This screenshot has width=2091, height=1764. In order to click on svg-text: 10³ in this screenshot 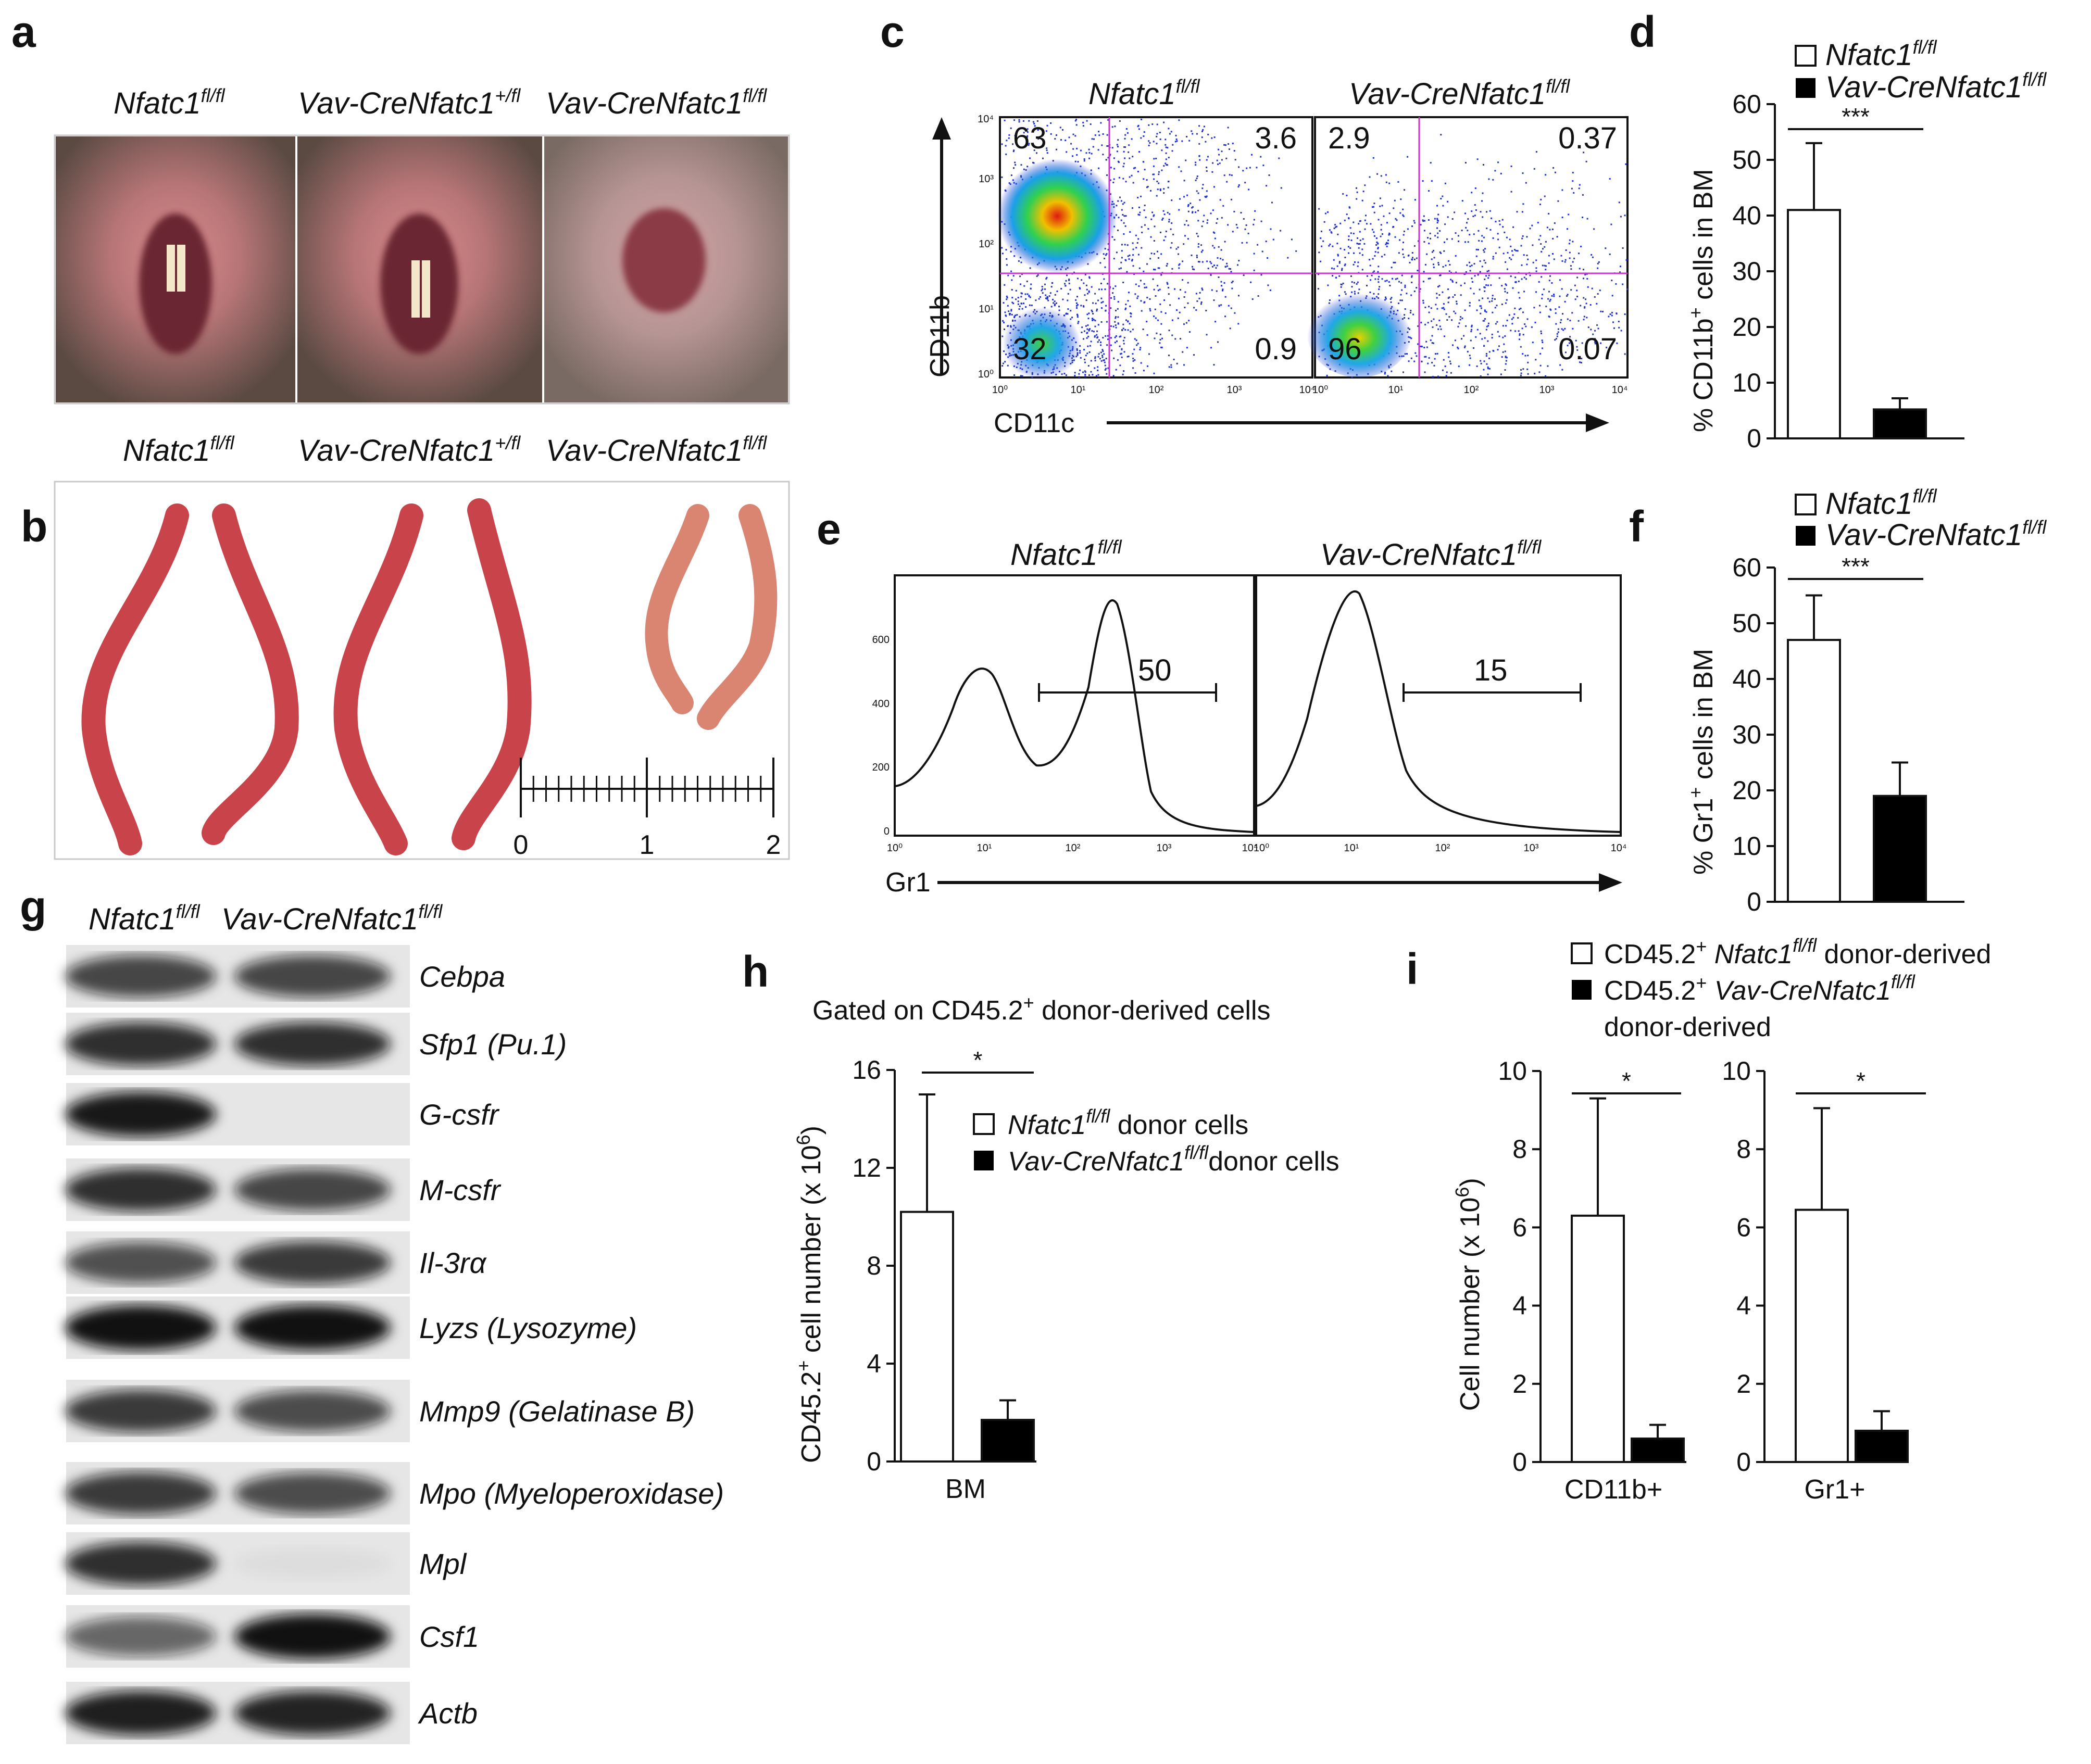, I will do `click(1234, 390)`.